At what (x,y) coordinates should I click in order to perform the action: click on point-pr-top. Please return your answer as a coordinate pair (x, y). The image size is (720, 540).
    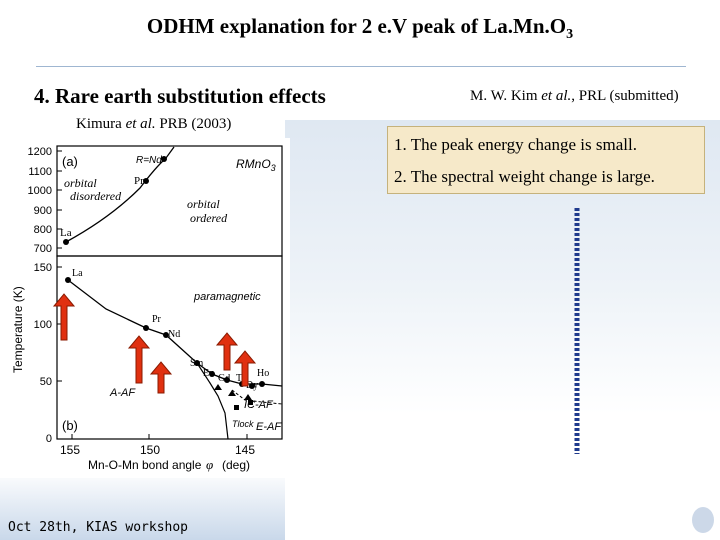
    Looking at the image, I should click on (146, 181).